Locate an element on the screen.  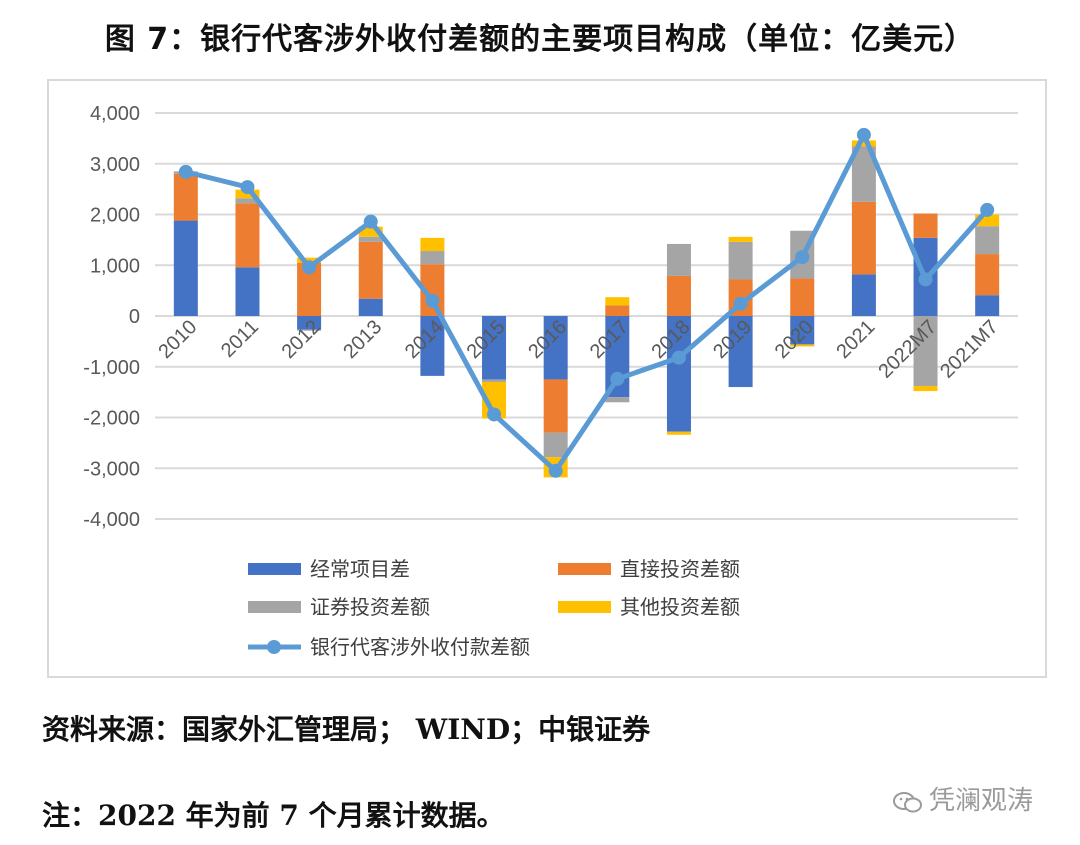
y-tick-label: 1,000 is located at coordinates (115, 266).